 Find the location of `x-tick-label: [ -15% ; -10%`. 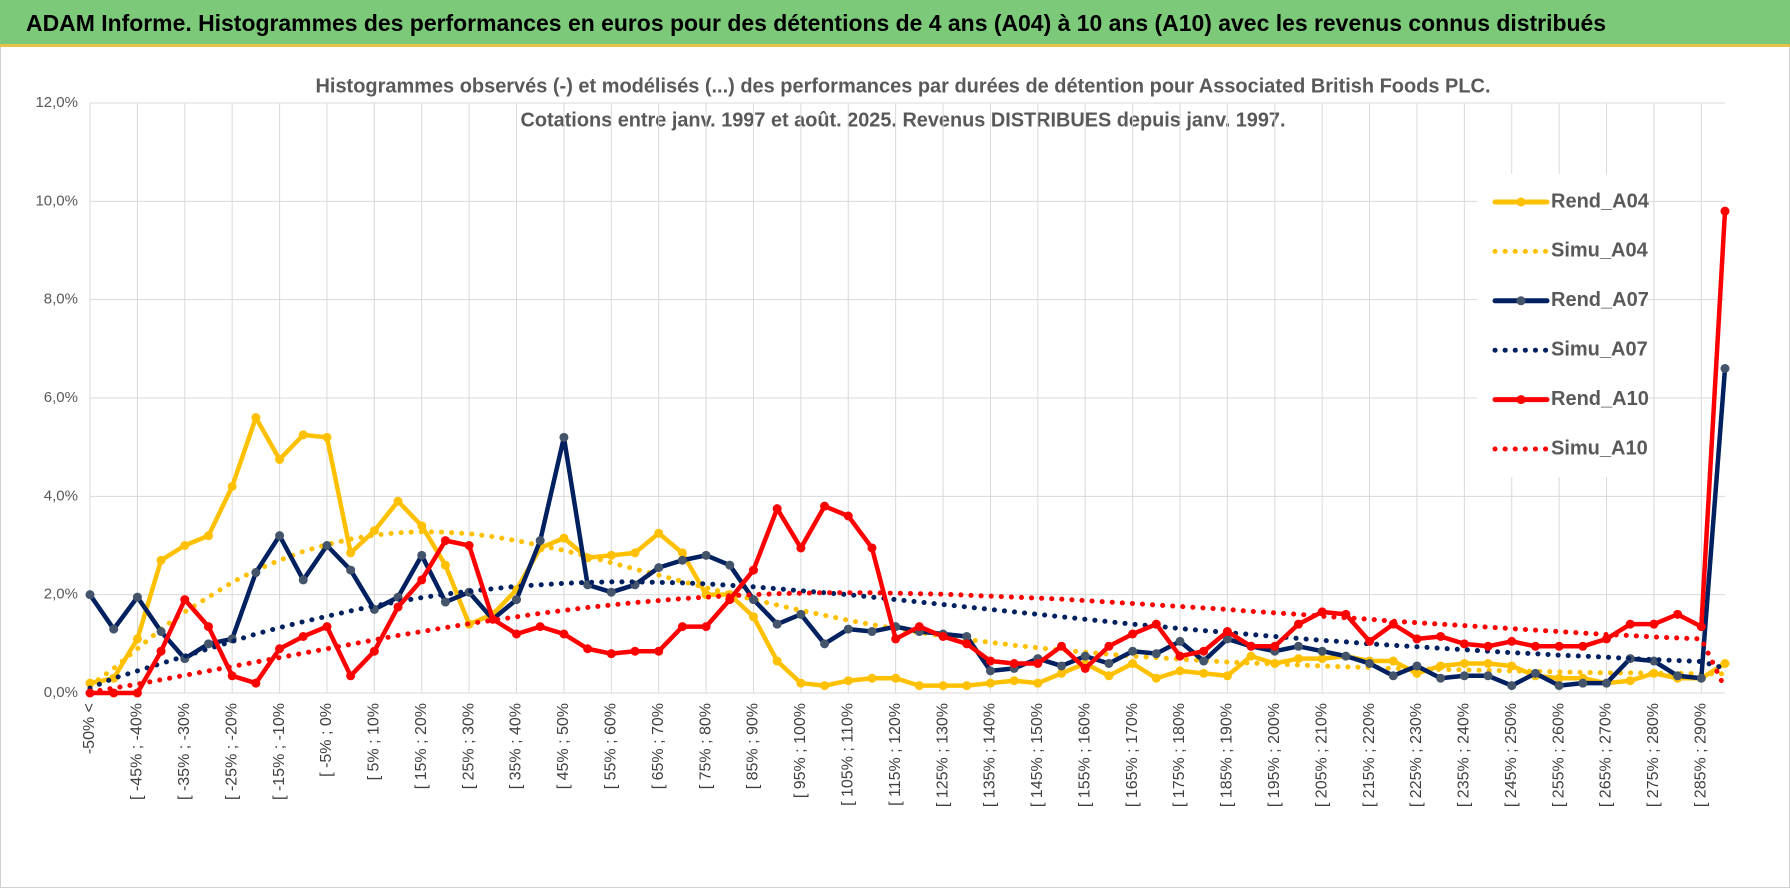

x-tick-label: [ -15% ; -10% is located at coordinates (279, 751).